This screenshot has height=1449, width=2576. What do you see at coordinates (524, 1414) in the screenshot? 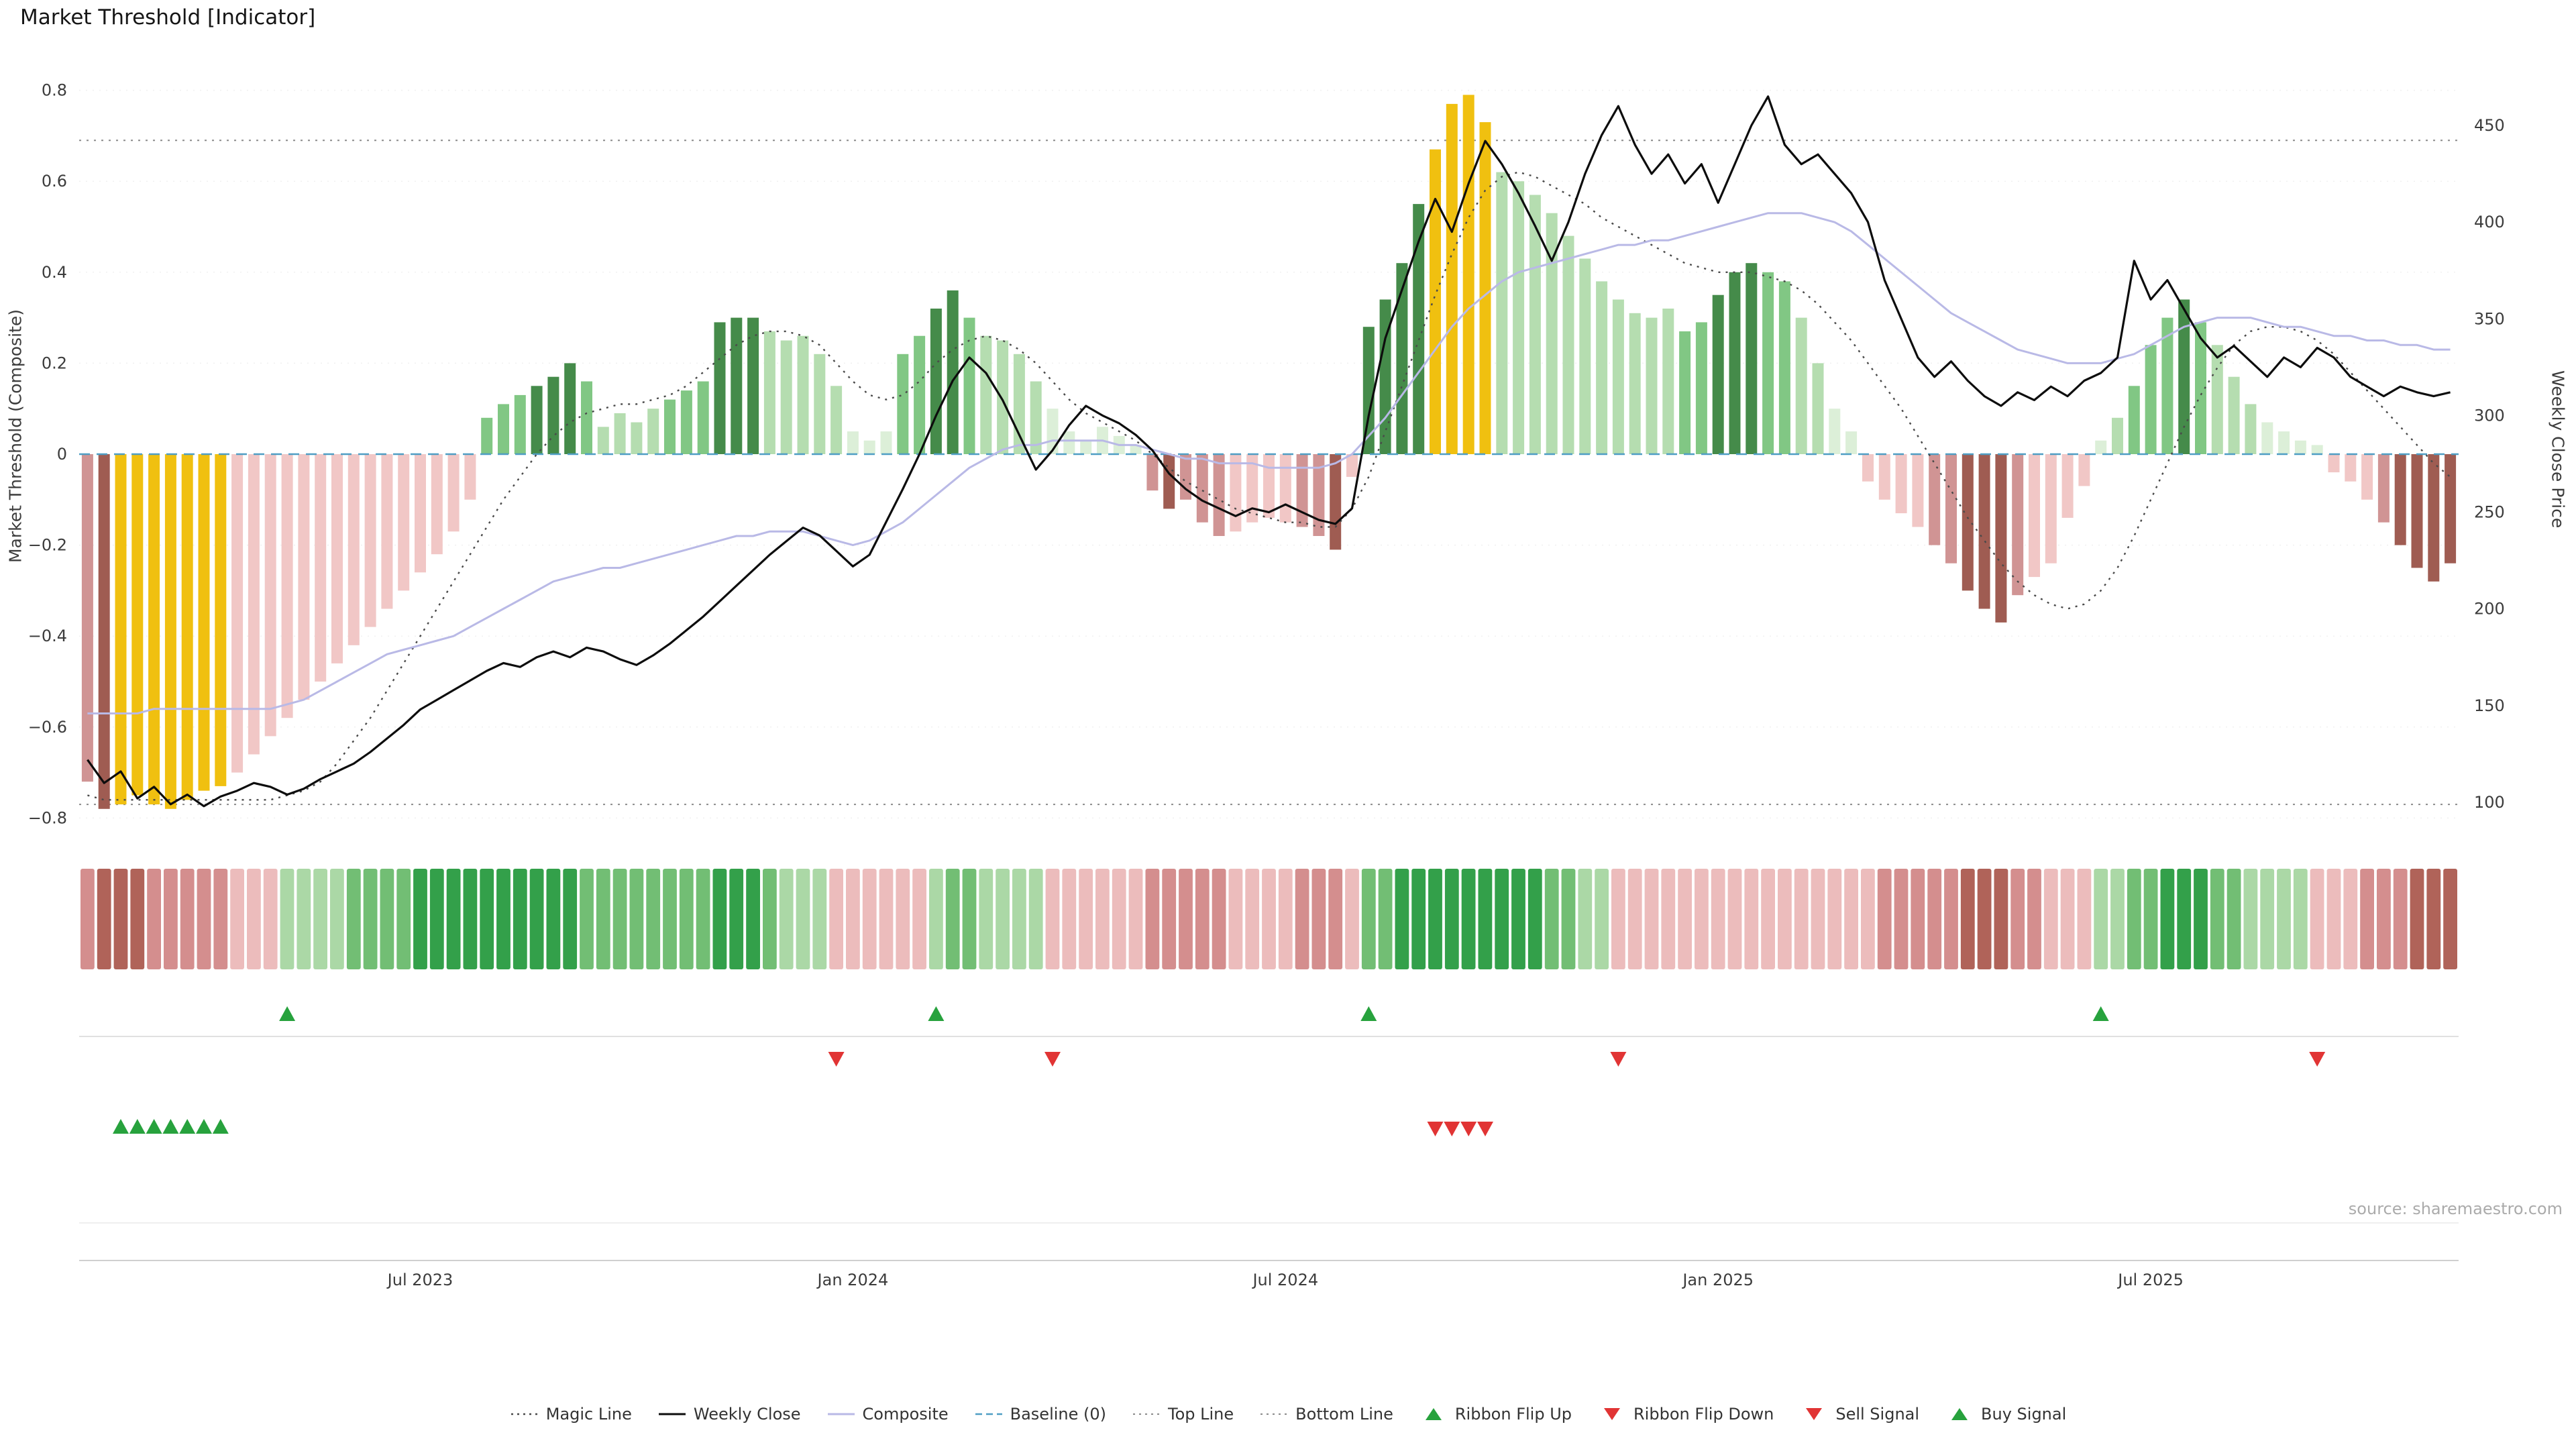
I see `dotted-line-icon` at bounding box center [524, 1414].